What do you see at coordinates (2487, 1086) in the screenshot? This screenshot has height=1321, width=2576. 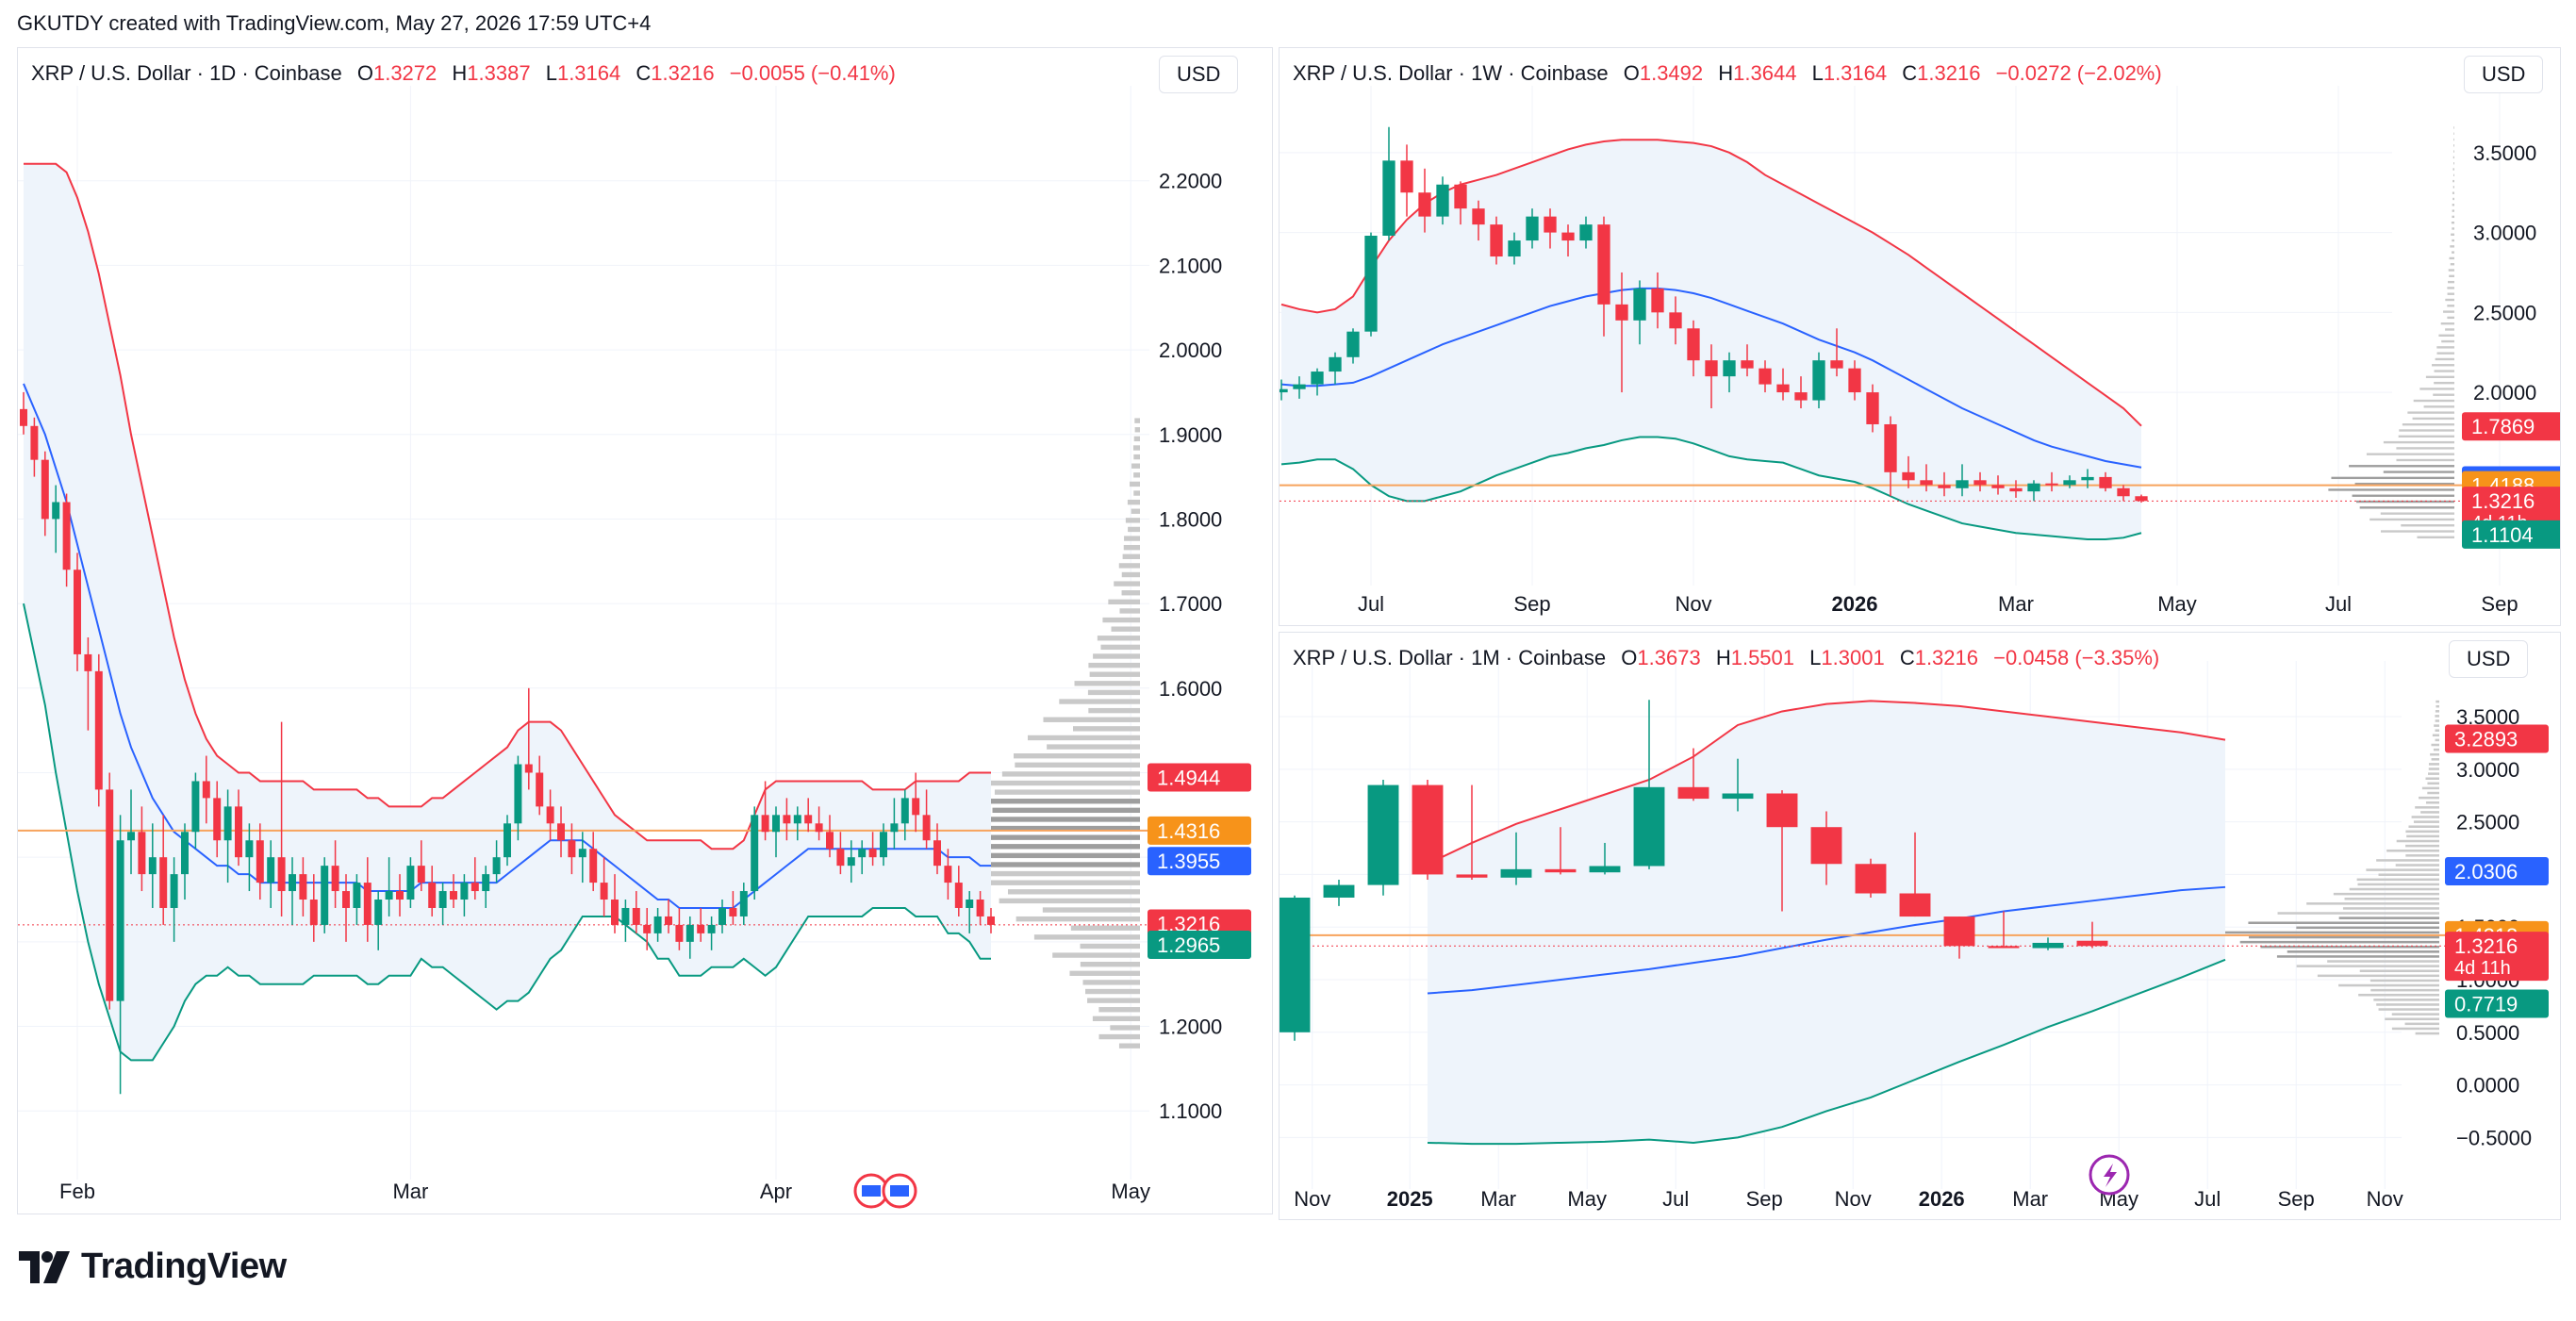 I see `y-tick-label: 0.0000` at bounding box center [2487, 1086].